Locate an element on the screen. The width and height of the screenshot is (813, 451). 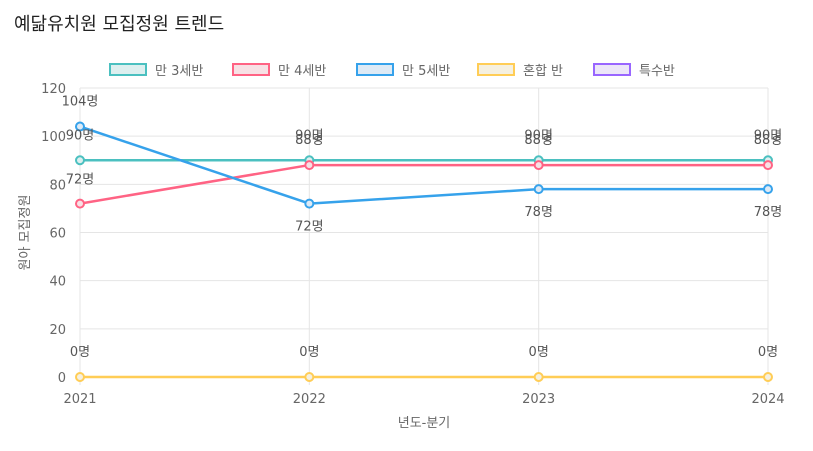
y-tick-label: 40 is located at coordinates (57, 282).